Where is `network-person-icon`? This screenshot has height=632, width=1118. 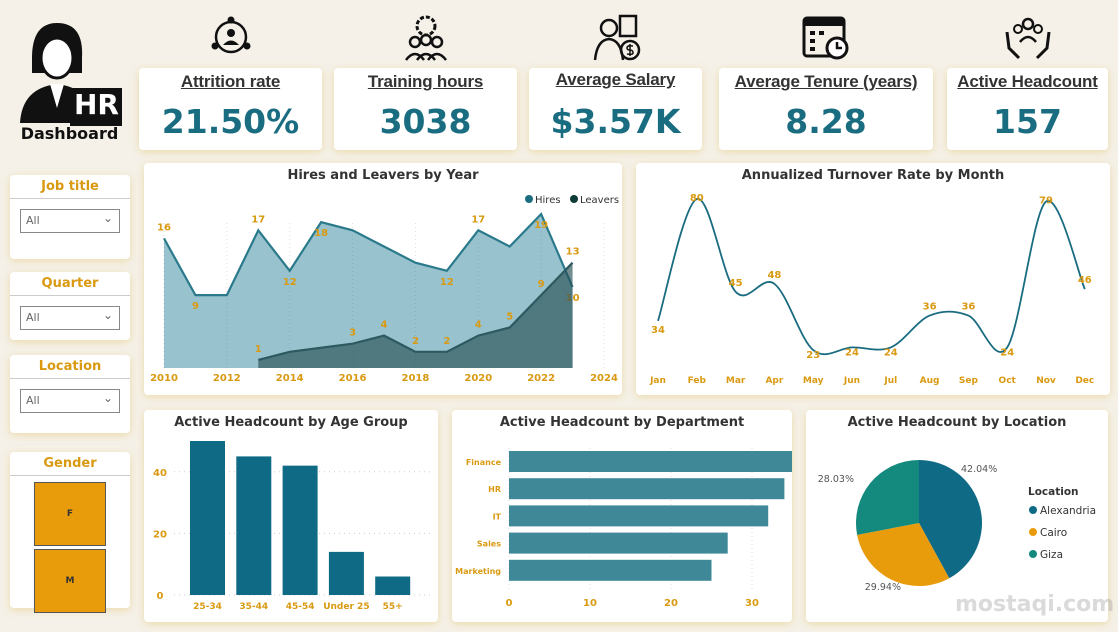 network-person-icon is located at coordinates (231, 35).